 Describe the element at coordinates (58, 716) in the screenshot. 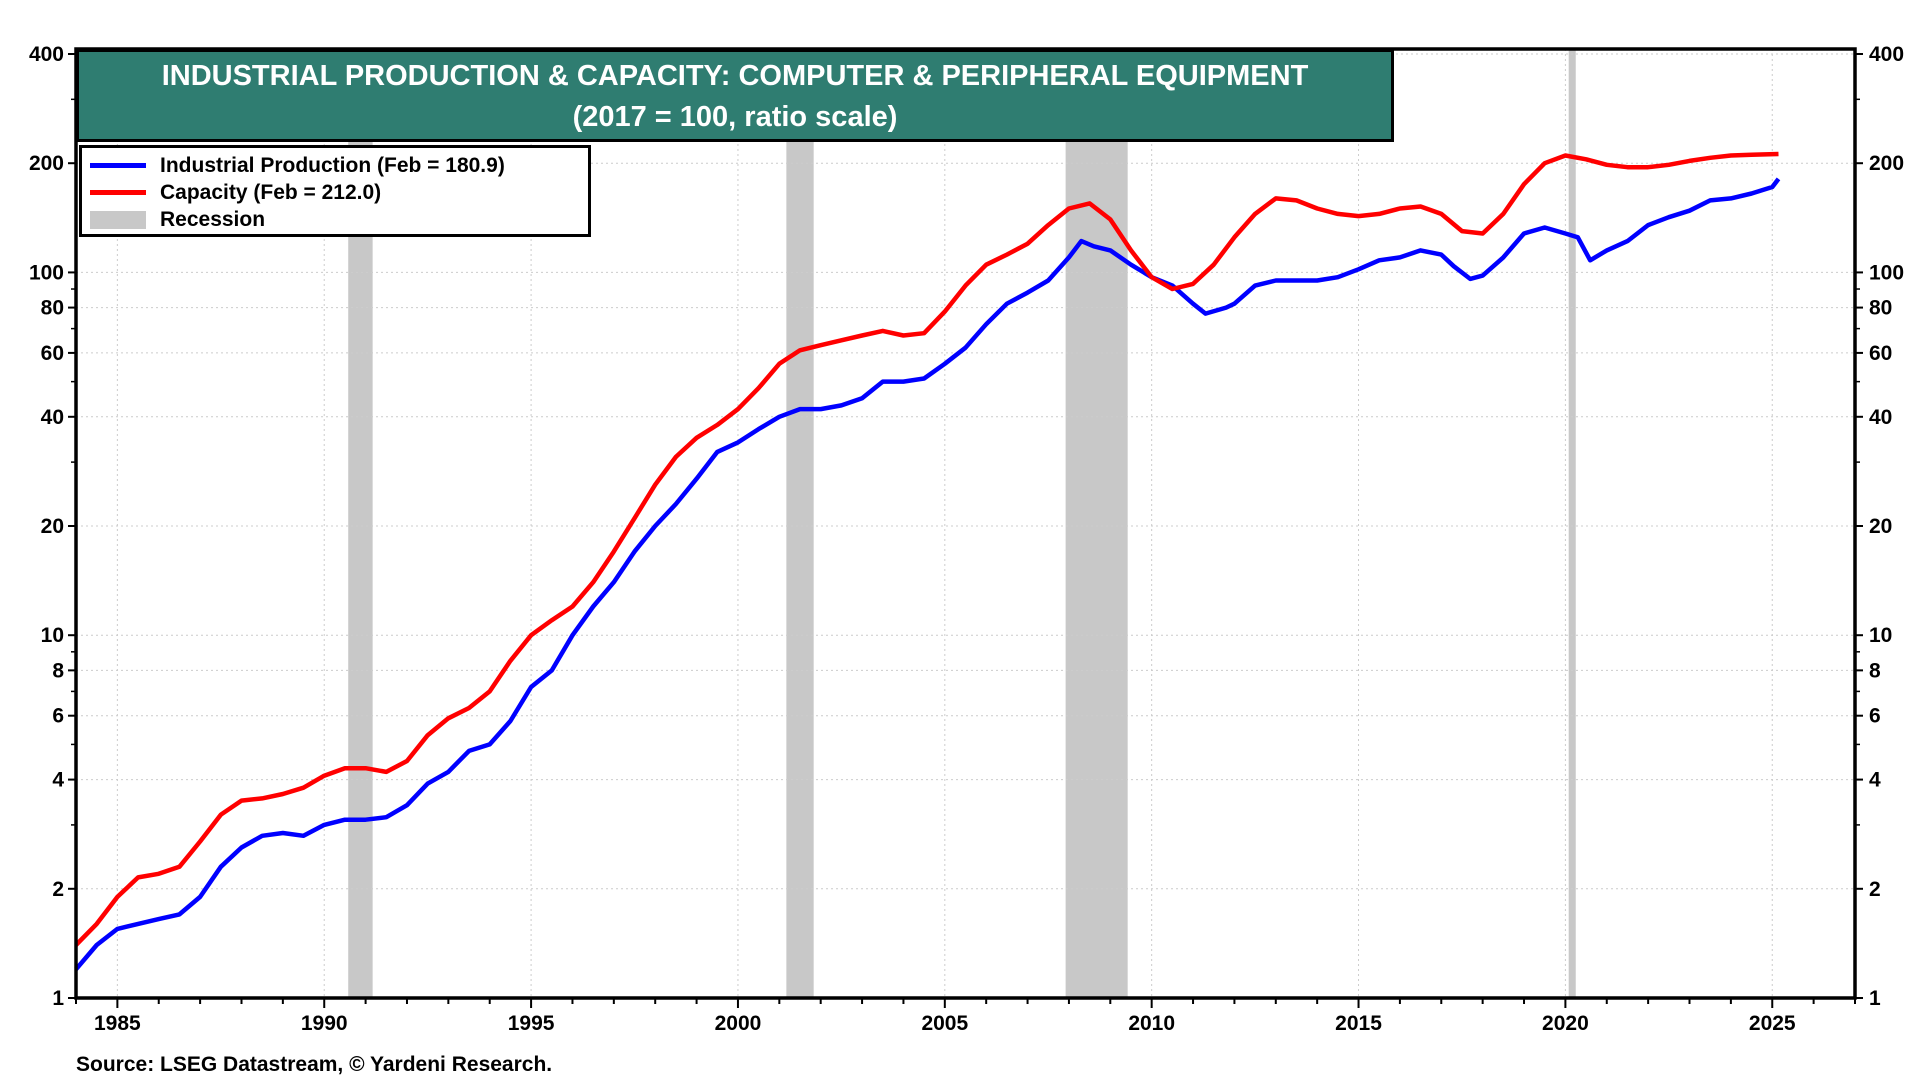

I see `y-tick-label-left: 6` at that location.